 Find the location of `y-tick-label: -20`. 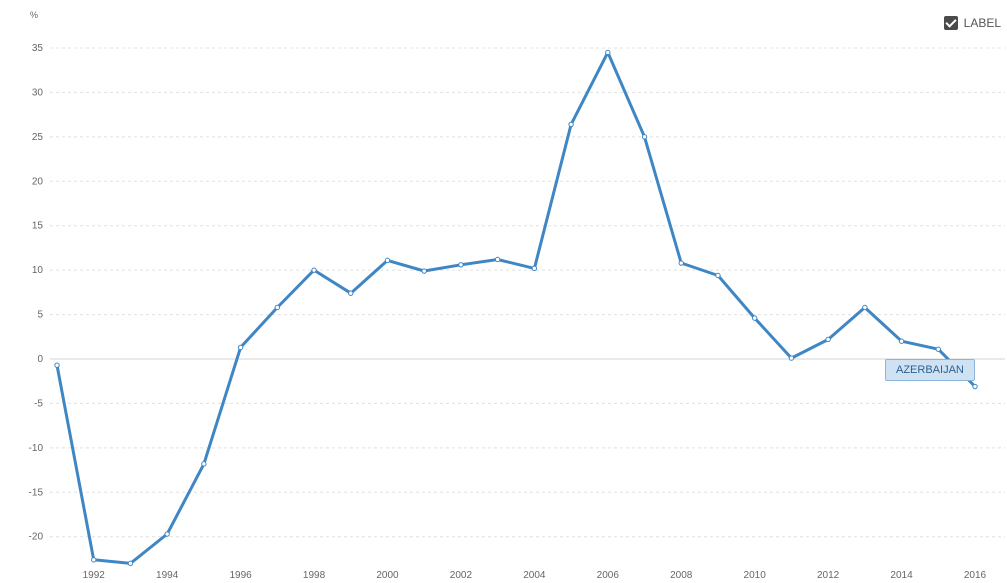

y-tick-label: -20 is located at coordinates (36, 537).